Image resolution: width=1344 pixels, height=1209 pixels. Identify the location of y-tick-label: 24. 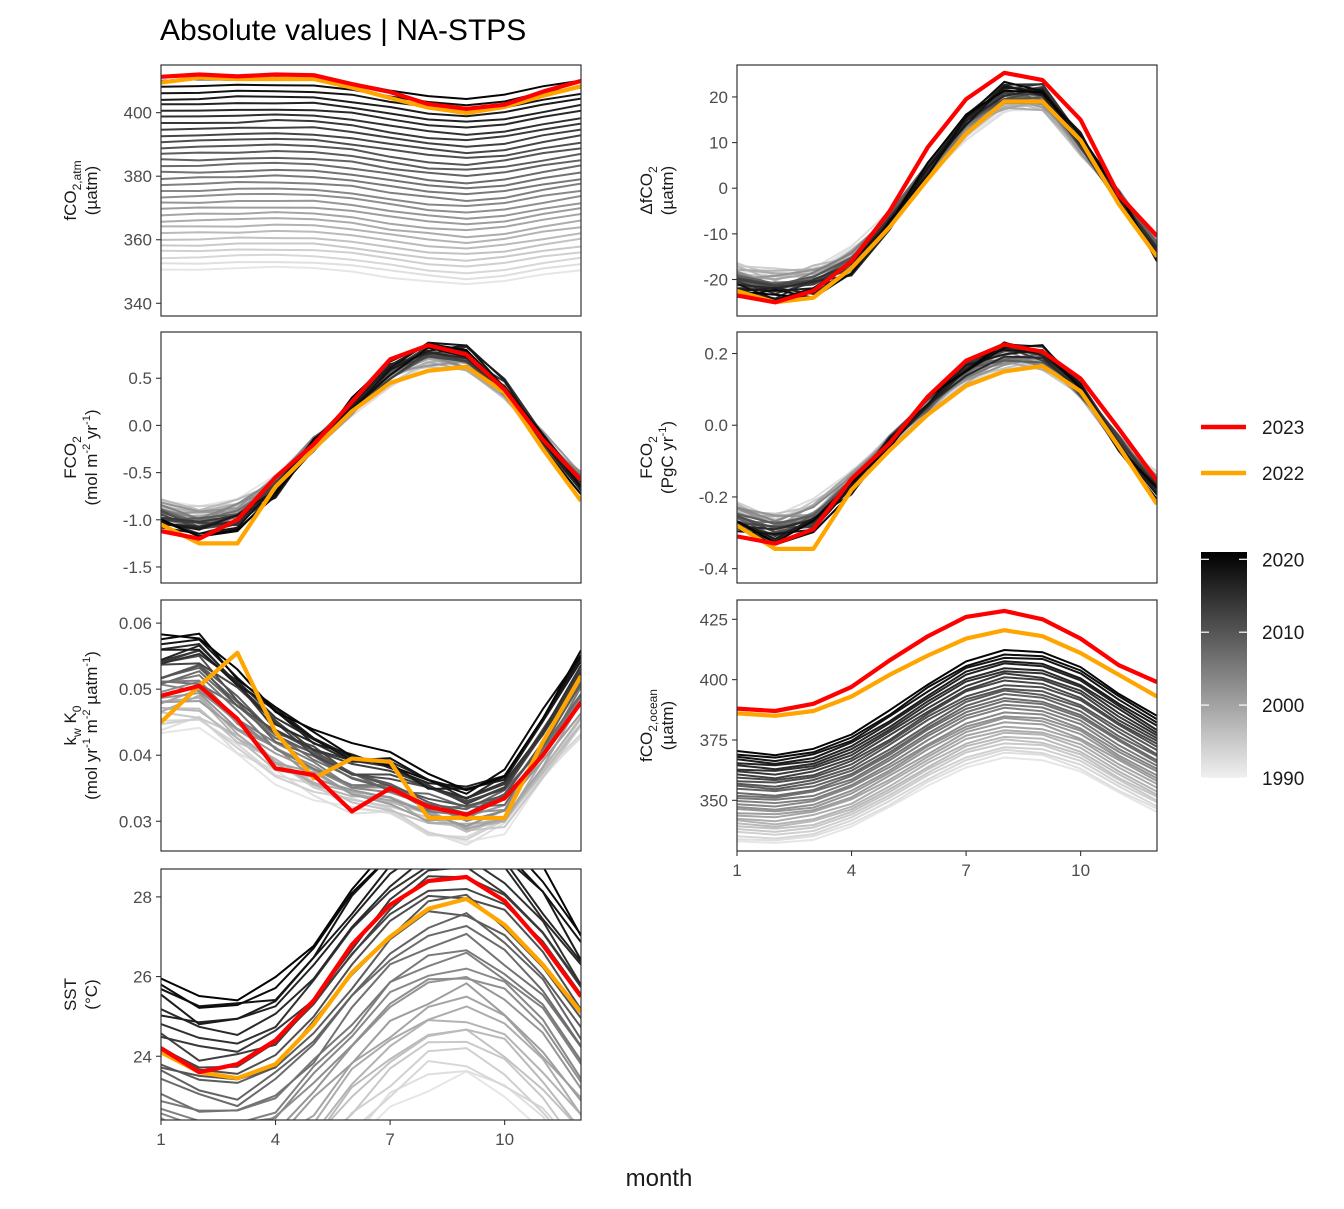
(142, 1056).